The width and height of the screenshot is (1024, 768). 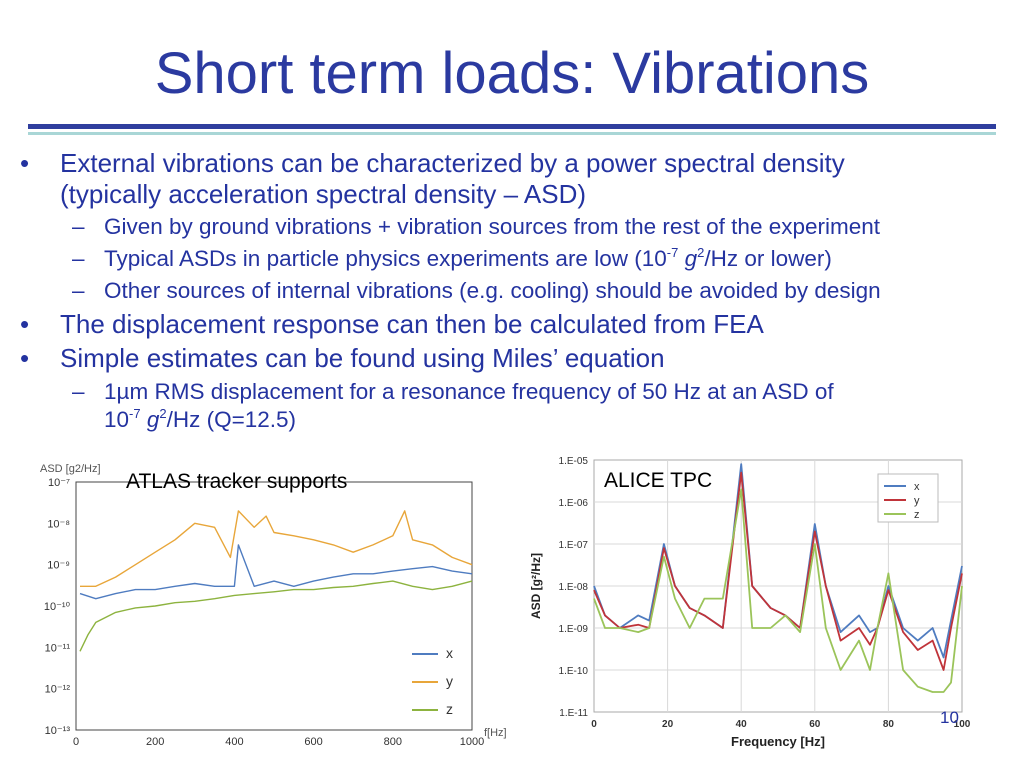 I want to click on subbullet-text-post: /Hz or lower), so click(x=768, y=258).